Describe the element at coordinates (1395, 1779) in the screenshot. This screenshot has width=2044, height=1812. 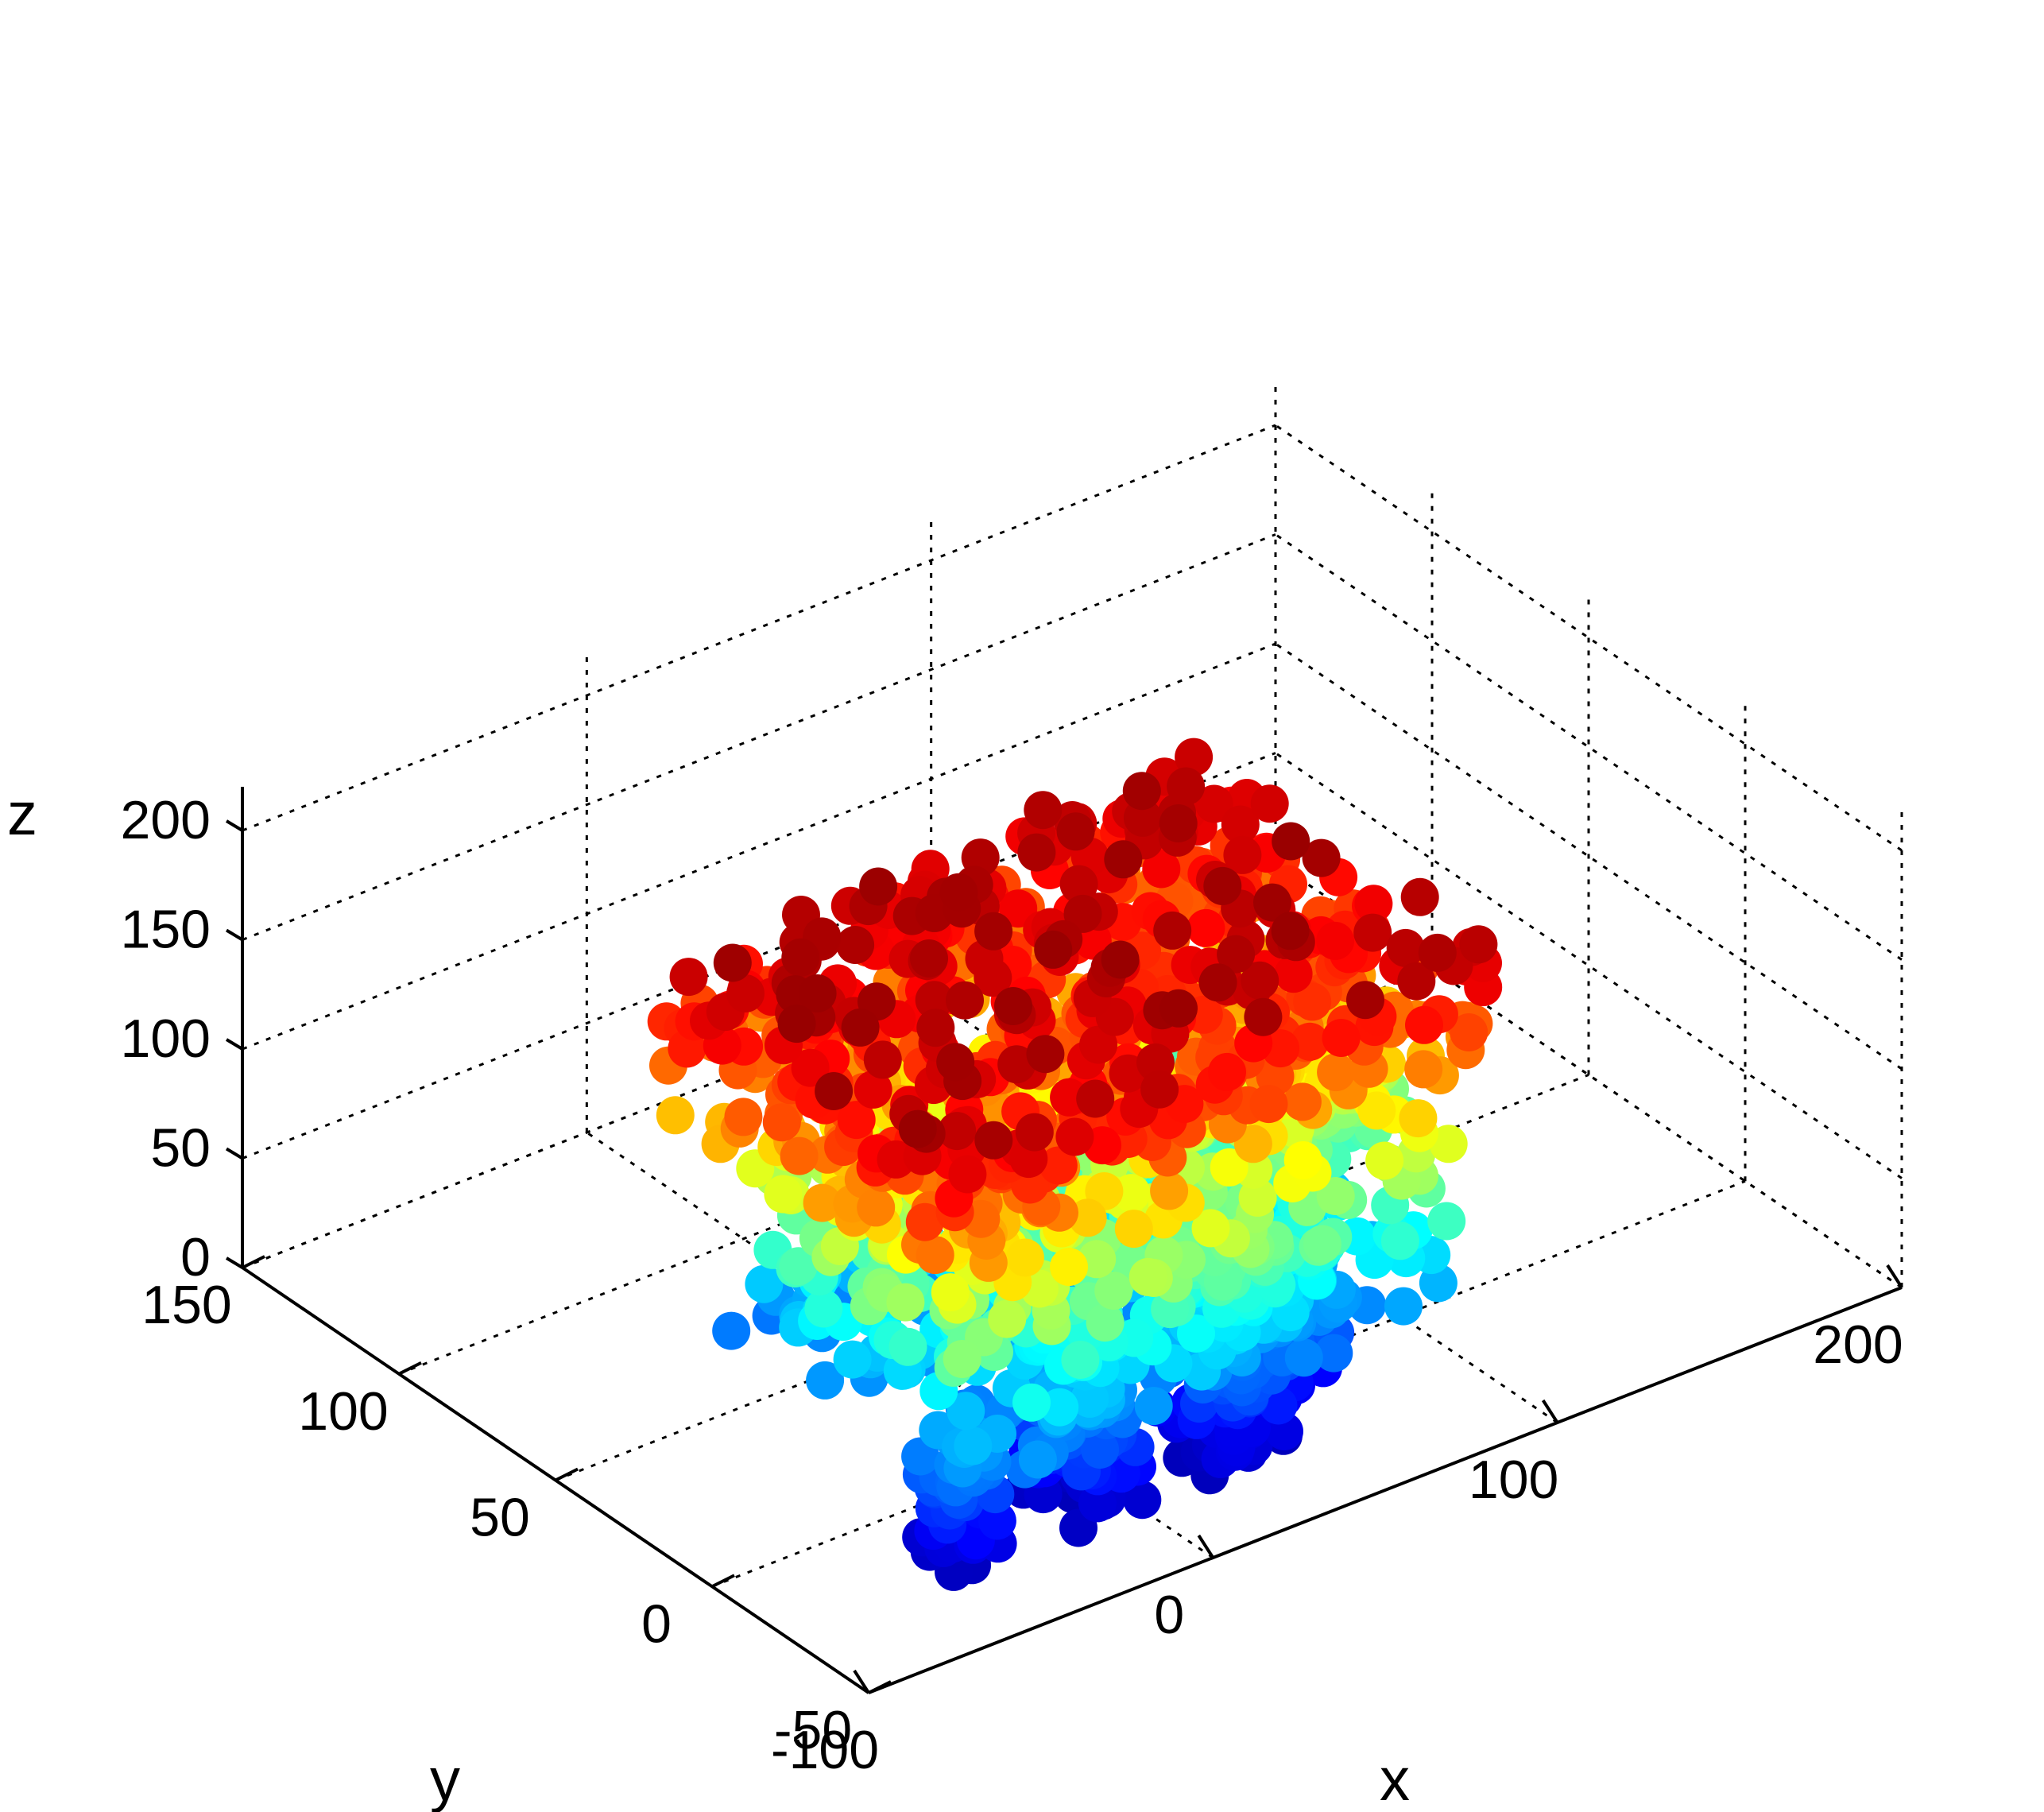
I see `x-axis-label: x` at that location.